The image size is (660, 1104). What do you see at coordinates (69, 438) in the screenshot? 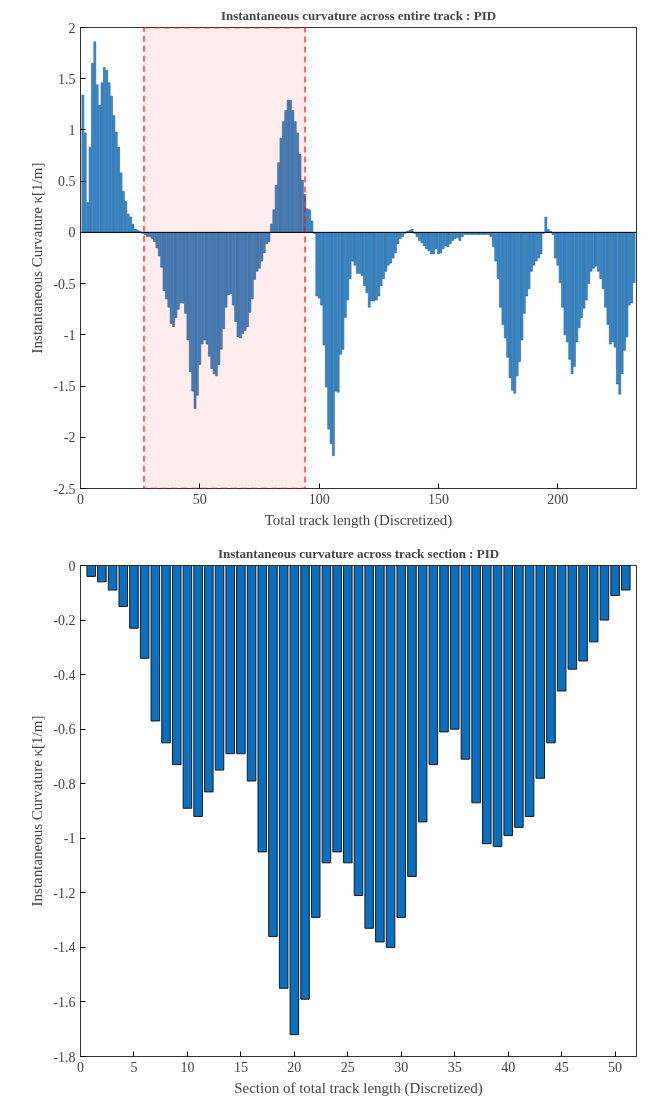
I see `y-tick-label: -2` at bounding box center [69, 438].